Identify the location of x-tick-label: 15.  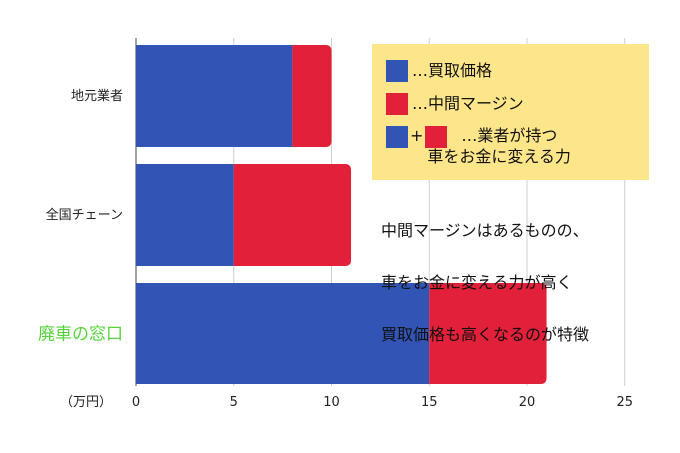
(429, 402).